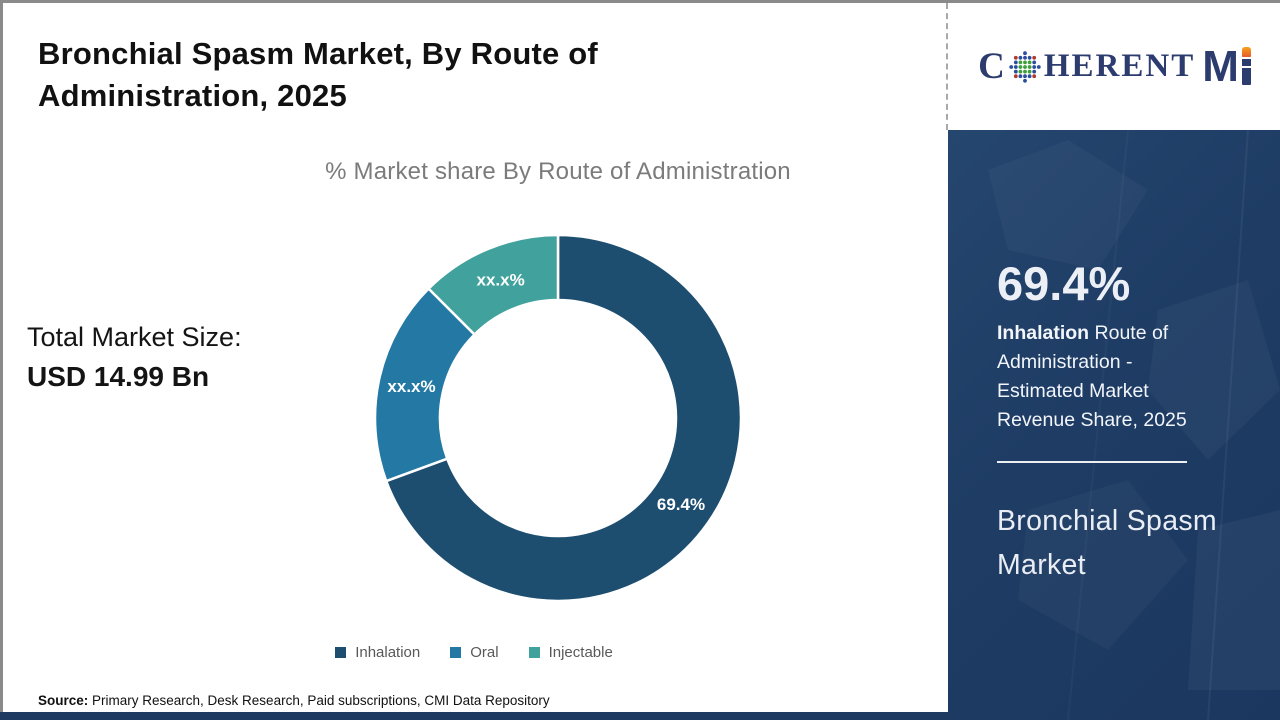 This screenshot has width=1280, height=720. I want to click on logo-letter-m: M, so click(1220, 66).